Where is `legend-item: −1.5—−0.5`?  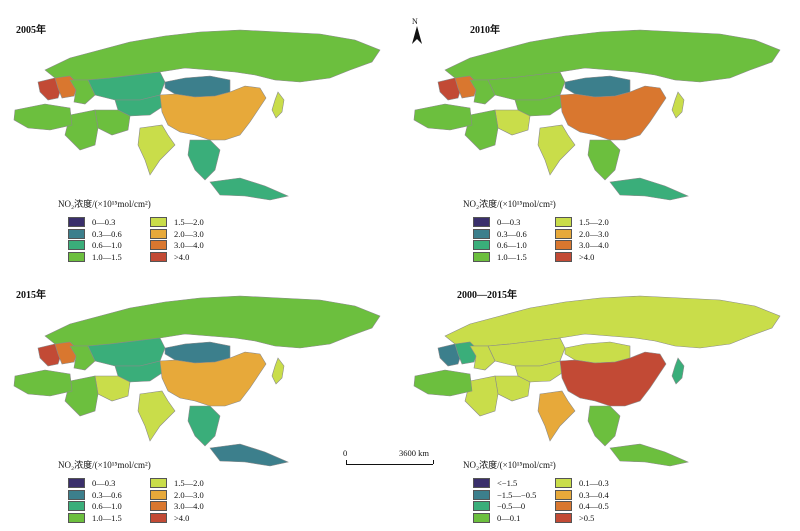
legend-item: −1.5—−0.5 is located at coordinates (505, 494).